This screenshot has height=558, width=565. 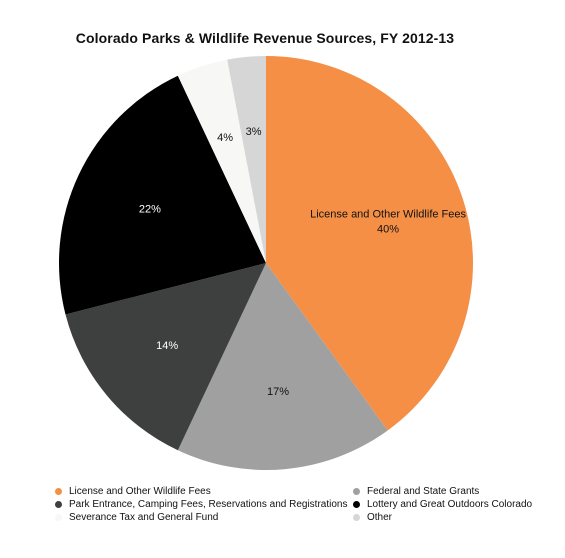 What do you see at coordinates (140, 491) in the screenshot?
I see `legend-label: License and Other Wildlife Fees` at bounding box center [140, 491].